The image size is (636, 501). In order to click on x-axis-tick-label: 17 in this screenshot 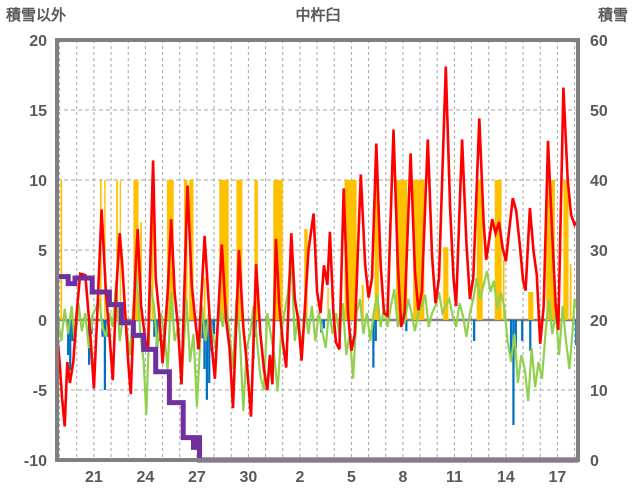, I will do `click(558, 477)`.